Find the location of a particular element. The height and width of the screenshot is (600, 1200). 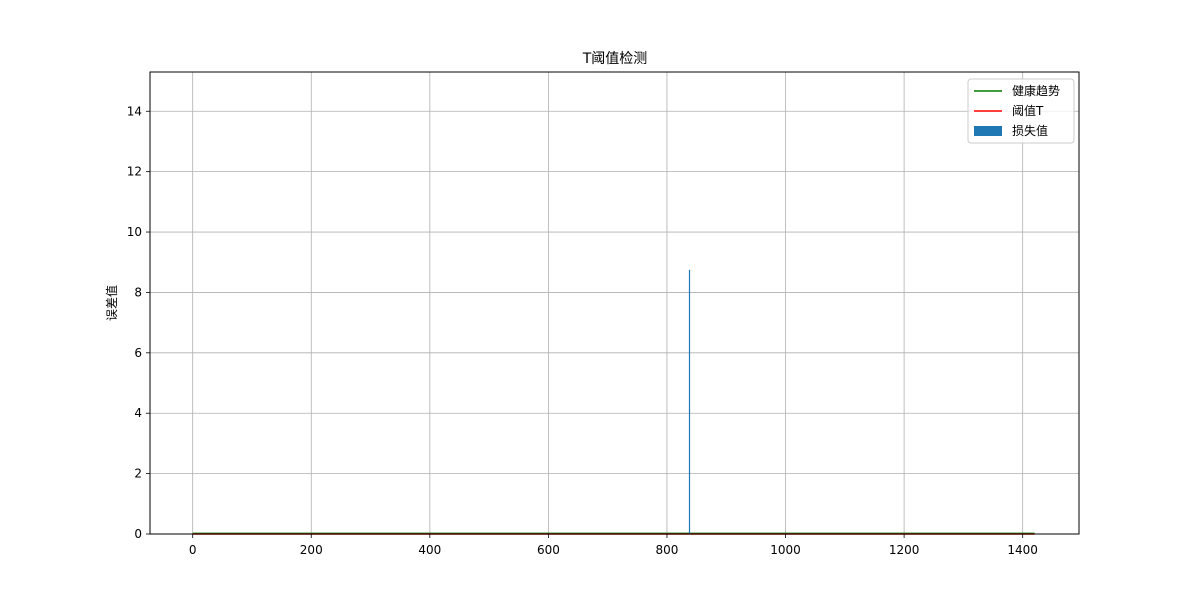

x-tick-label: 0 is located at coordinates (193, 550).